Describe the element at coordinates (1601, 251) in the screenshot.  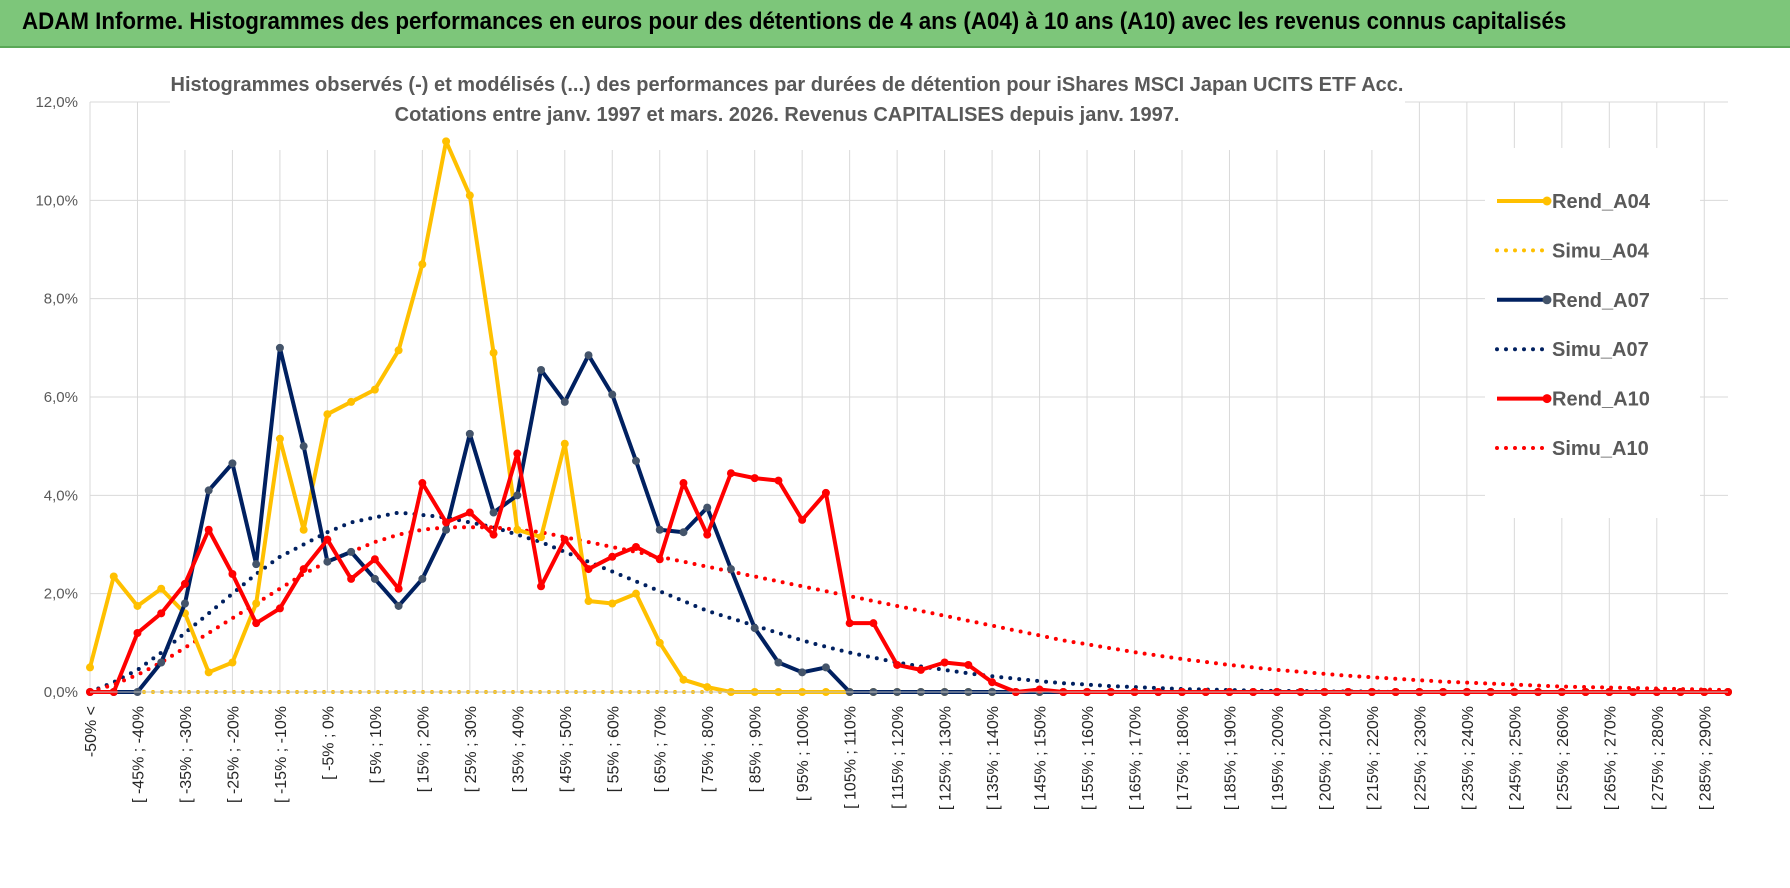
I see `legend-label: Simu_A04` at that location.